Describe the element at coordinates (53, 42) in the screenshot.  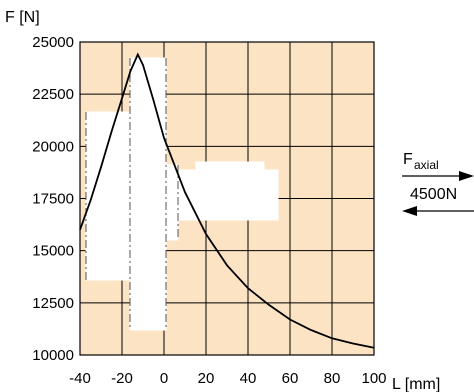
I see `y-tick-label: 25000` at that location.